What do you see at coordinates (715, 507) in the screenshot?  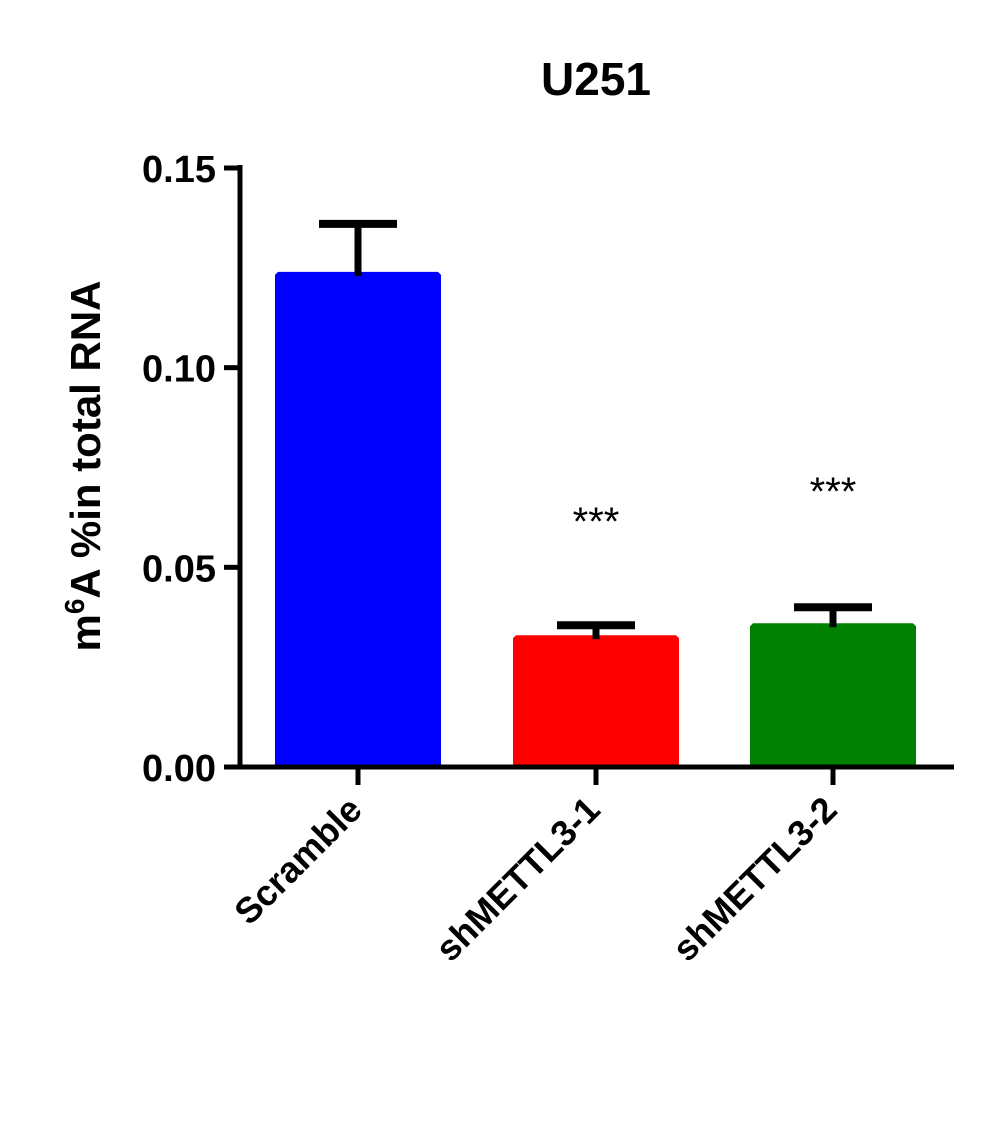 I see `significance-markers: *** ***` at bounding box center [715, 507].